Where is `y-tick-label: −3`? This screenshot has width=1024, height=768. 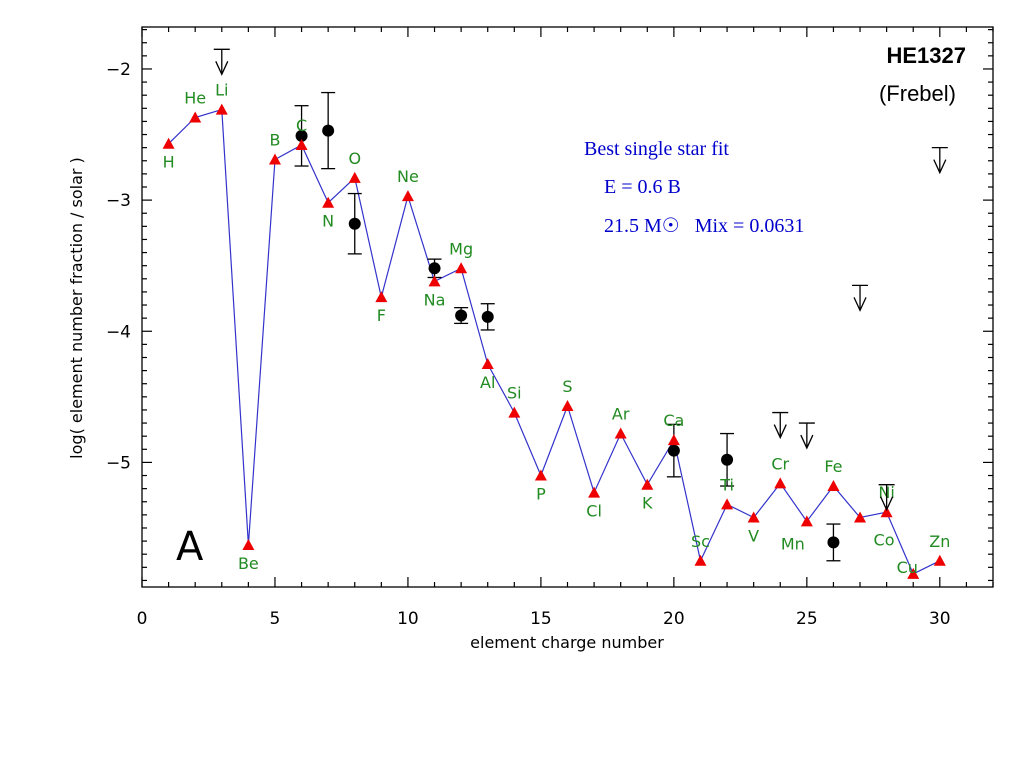 y-tick-label: −3 is located at coordinates (118, 201).